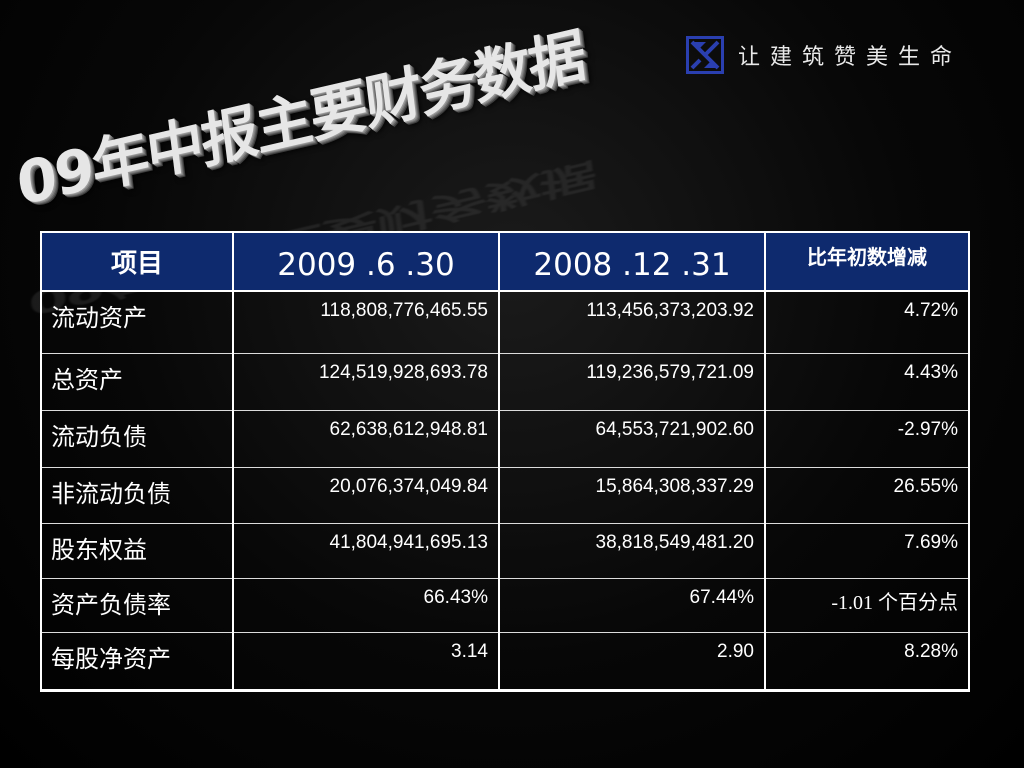 The image size is (1024, 768). What do you see at coordinates (366, 495) in the screenshot?
I see `value-2009: 20,076,374,049.84` at bounding box center [366, 495].